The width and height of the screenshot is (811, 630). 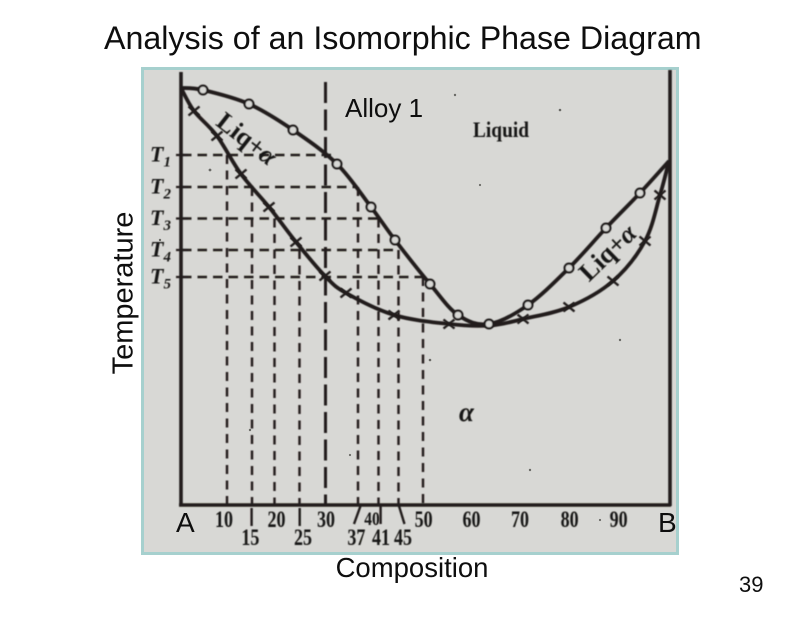 What do you see at coordinates (224, 519) in the screenshot?
I see `svg-text: 10` at bounding box center [224, 519].